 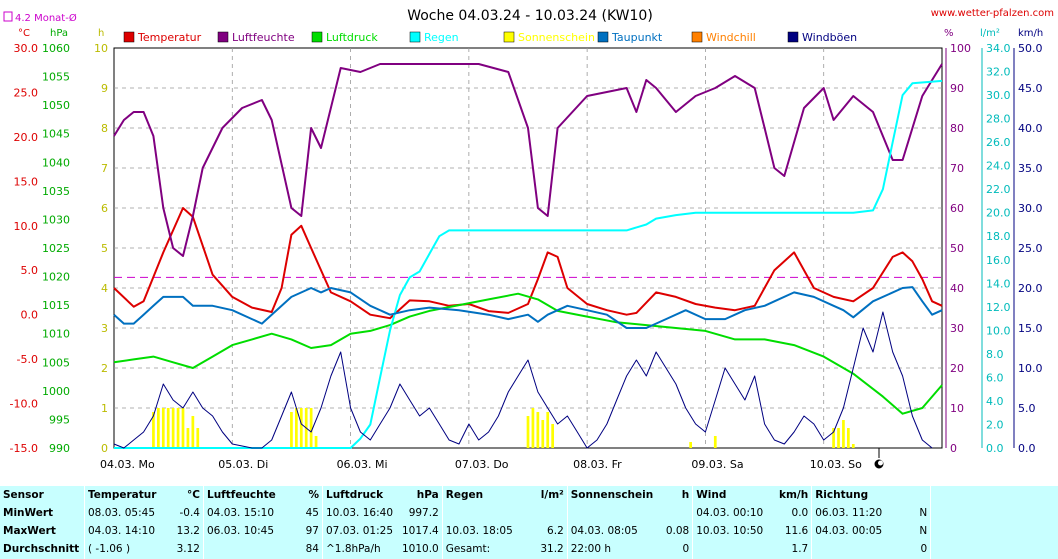 What do you see at coordinates (104, 368) in the screenshot?
I see `tick-label-sun: 2` at bounding box center [104, 368].